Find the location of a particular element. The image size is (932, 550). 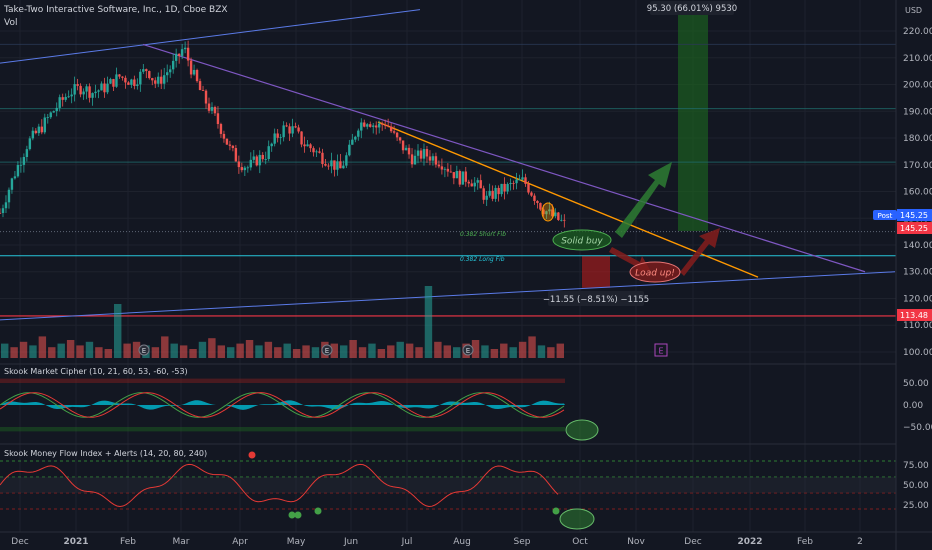

time-tick-label: 2022 is located at coordinates (749, 542).